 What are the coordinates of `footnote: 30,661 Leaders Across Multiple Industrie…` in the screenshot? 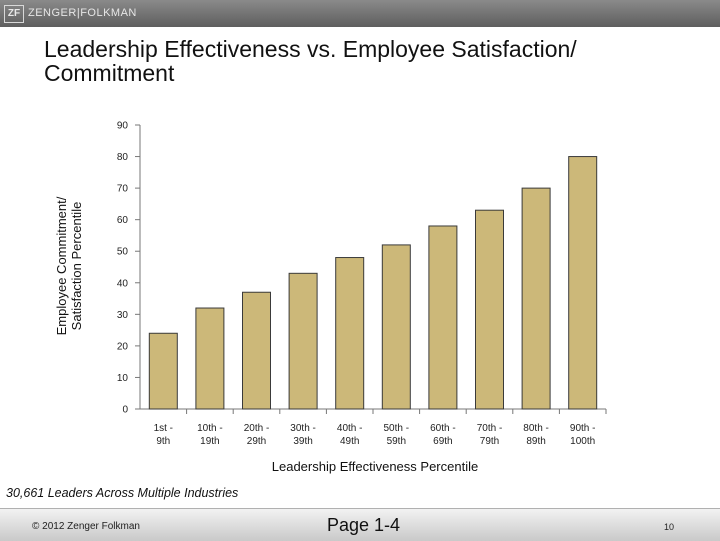 It's located at (122, 493).